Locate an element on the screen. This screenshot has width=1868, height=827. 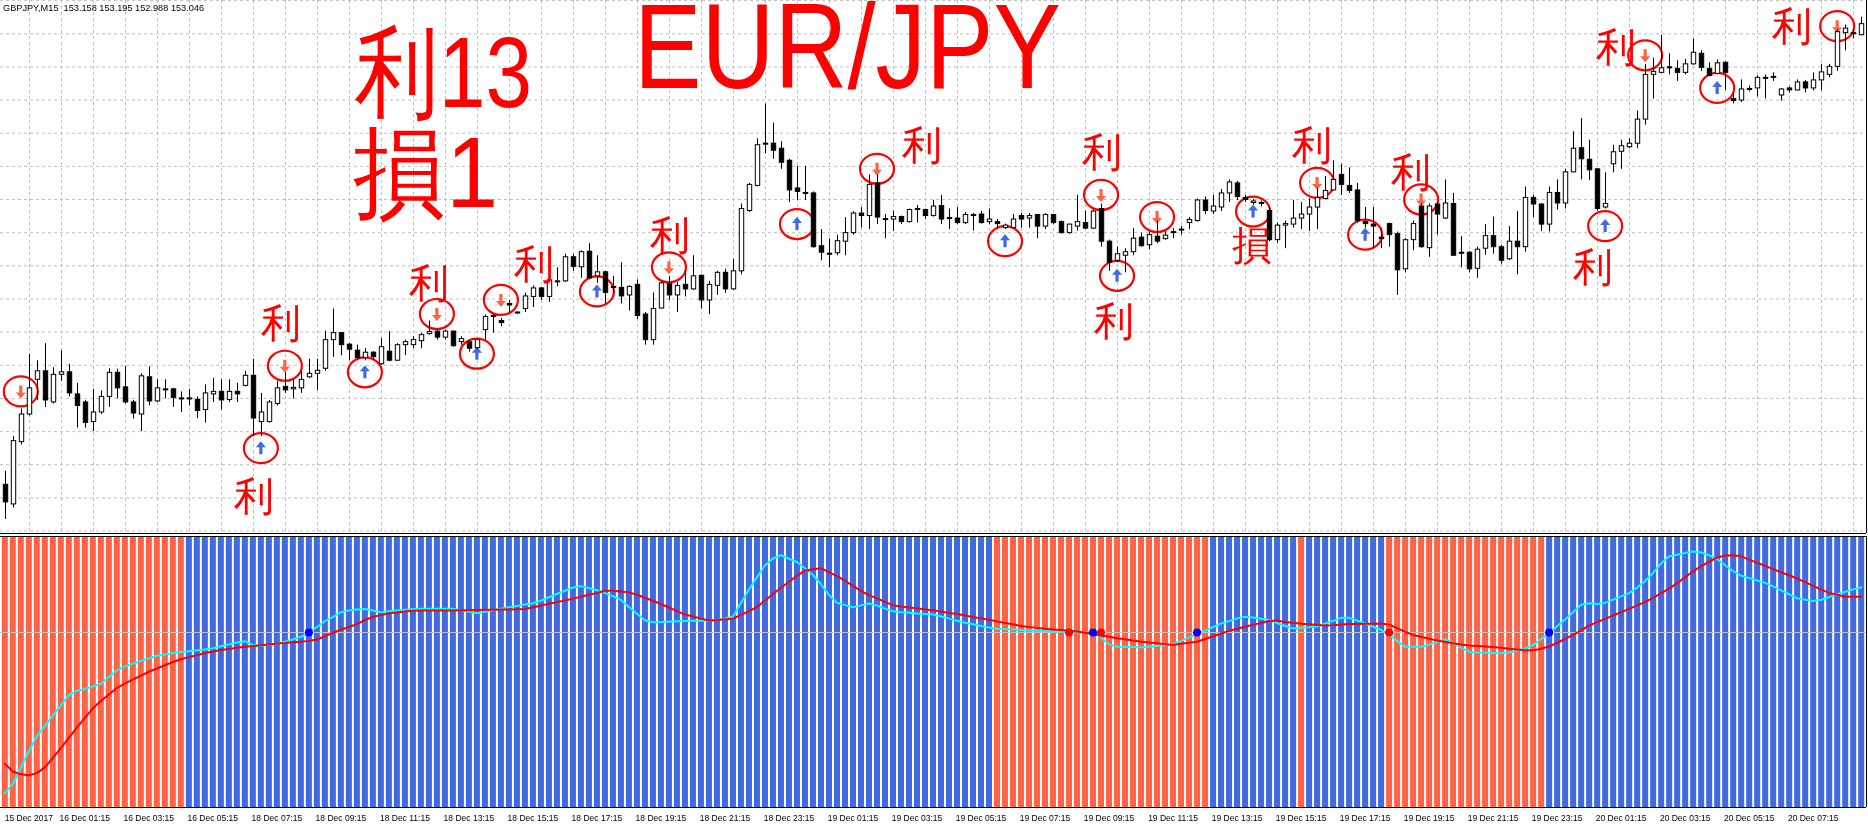
x-tick-label: 20 Dec 05:15 is located at coordinates (1749, 818).